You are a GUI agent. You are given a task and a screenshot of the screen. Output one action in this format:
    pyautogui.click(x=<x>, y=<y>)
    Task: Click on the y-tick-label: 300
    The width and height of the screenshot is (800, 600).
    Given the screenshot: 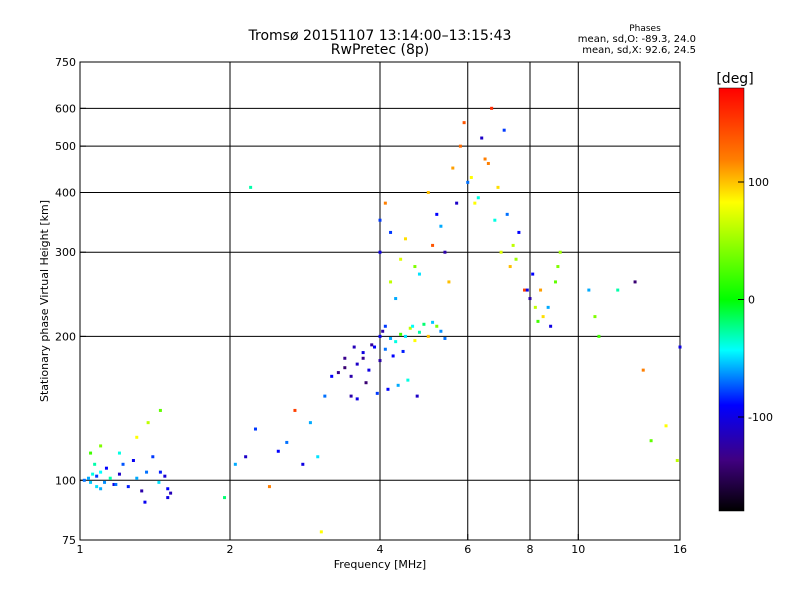 What is the action you would take?
    pyautogui.click(x=65, y=252)
    